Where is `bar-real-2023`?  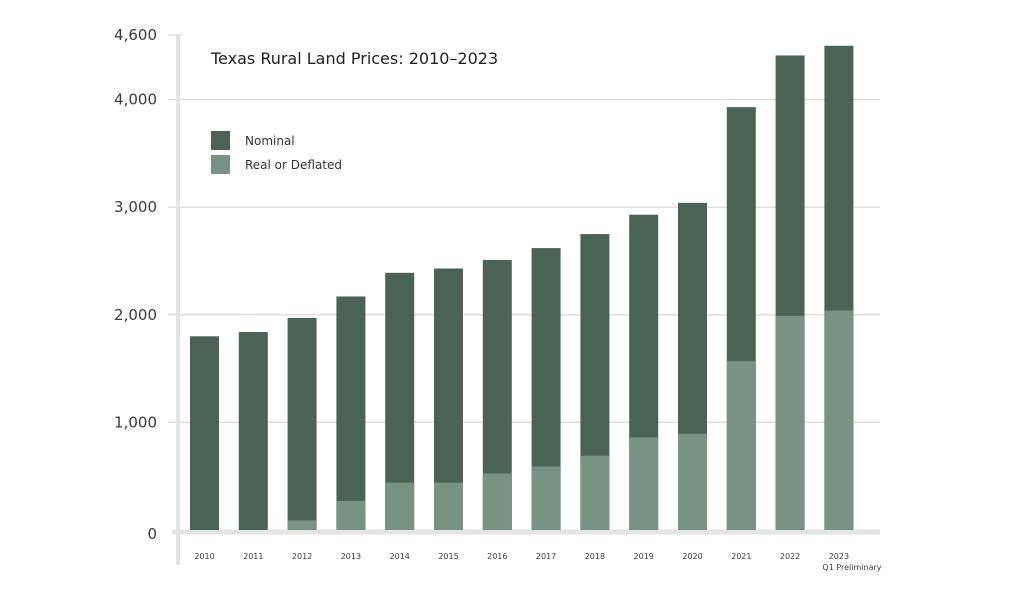
bar-real-2023 is located at coordinates (839, 420).